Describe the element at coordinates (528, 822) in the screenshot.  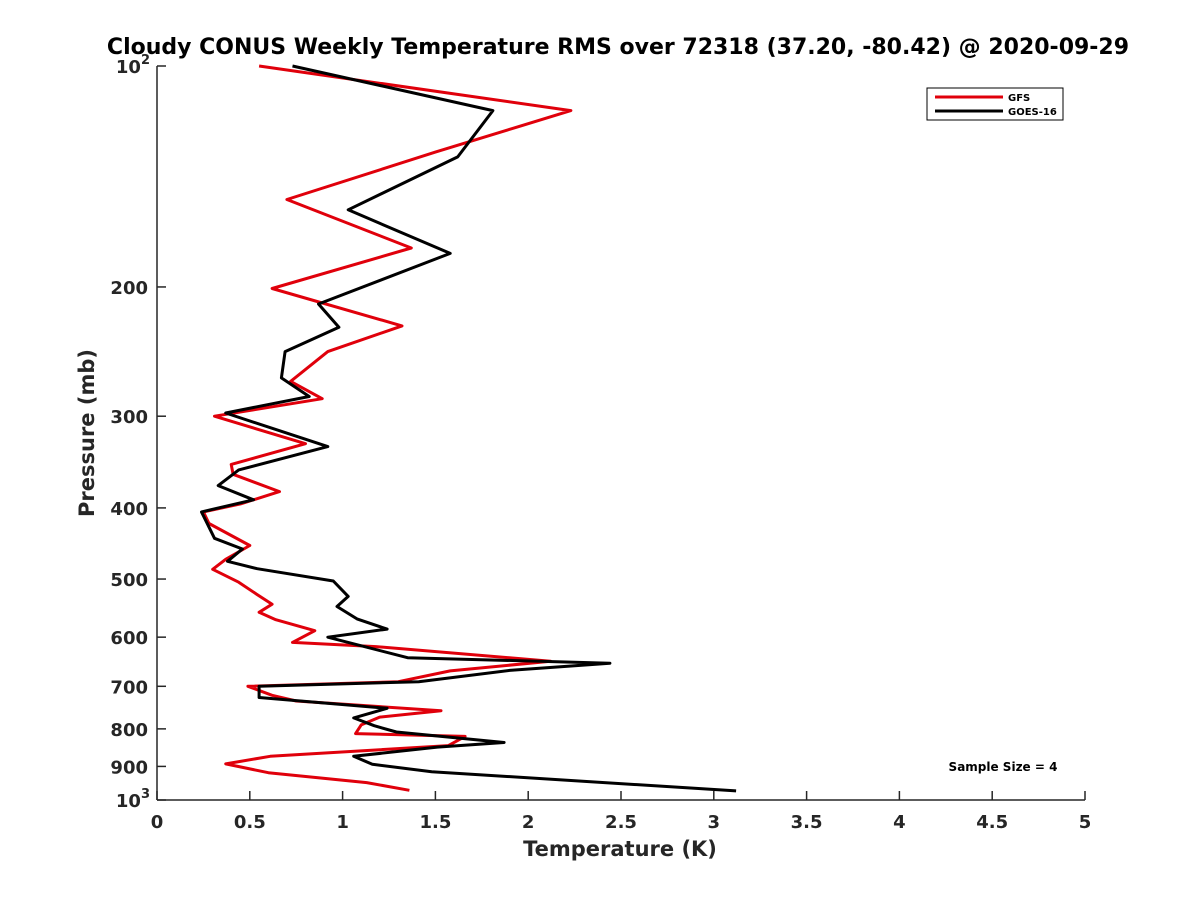
I see `x-tick-label: 2` at that location.